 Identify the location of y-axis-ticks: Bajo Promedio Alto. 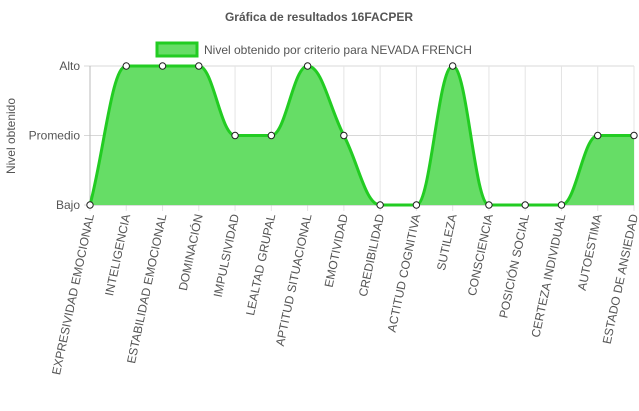
(55, 135).